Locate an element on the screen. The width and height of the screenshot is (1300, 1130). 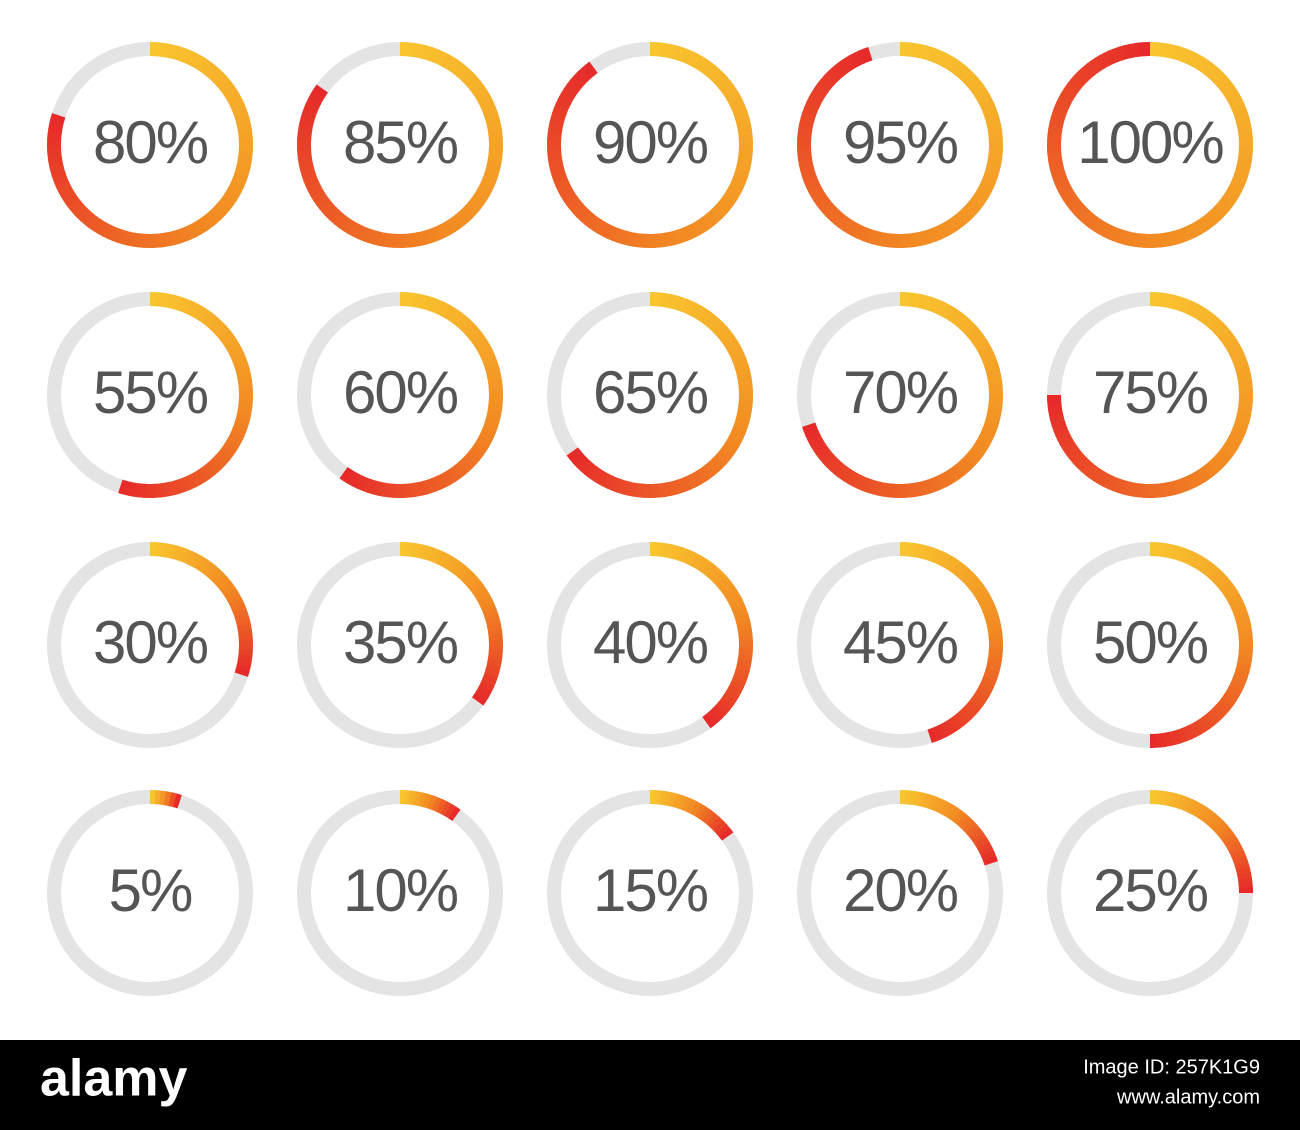
value-label: 100% is located at coordinates (1150, 142).